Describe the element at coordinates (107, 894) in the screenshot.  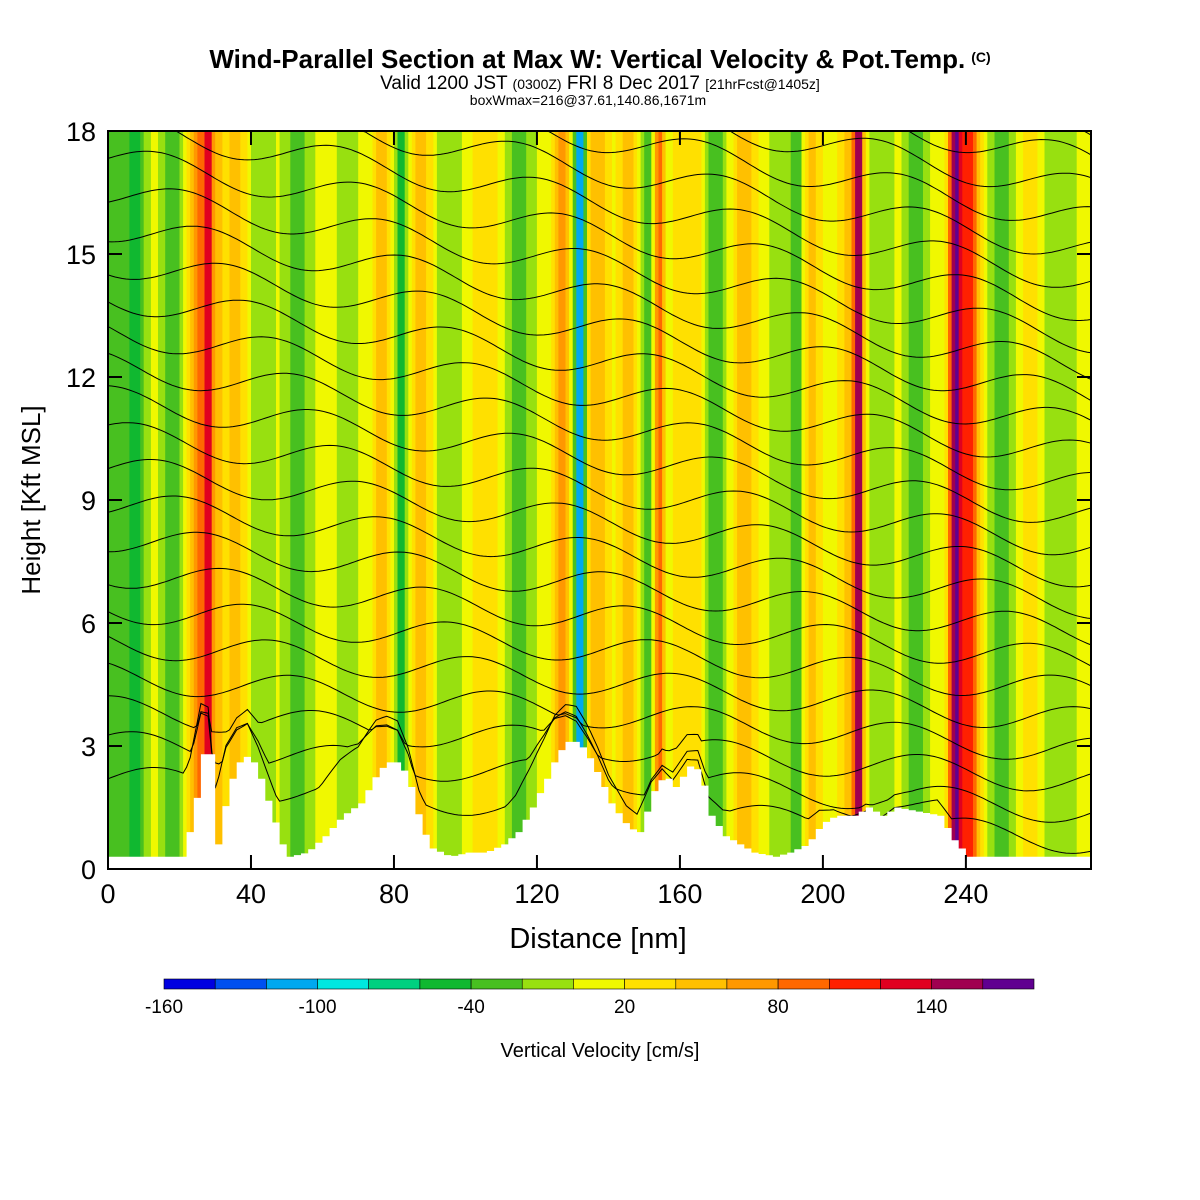
I see `x-tick-label: 0` at that location.